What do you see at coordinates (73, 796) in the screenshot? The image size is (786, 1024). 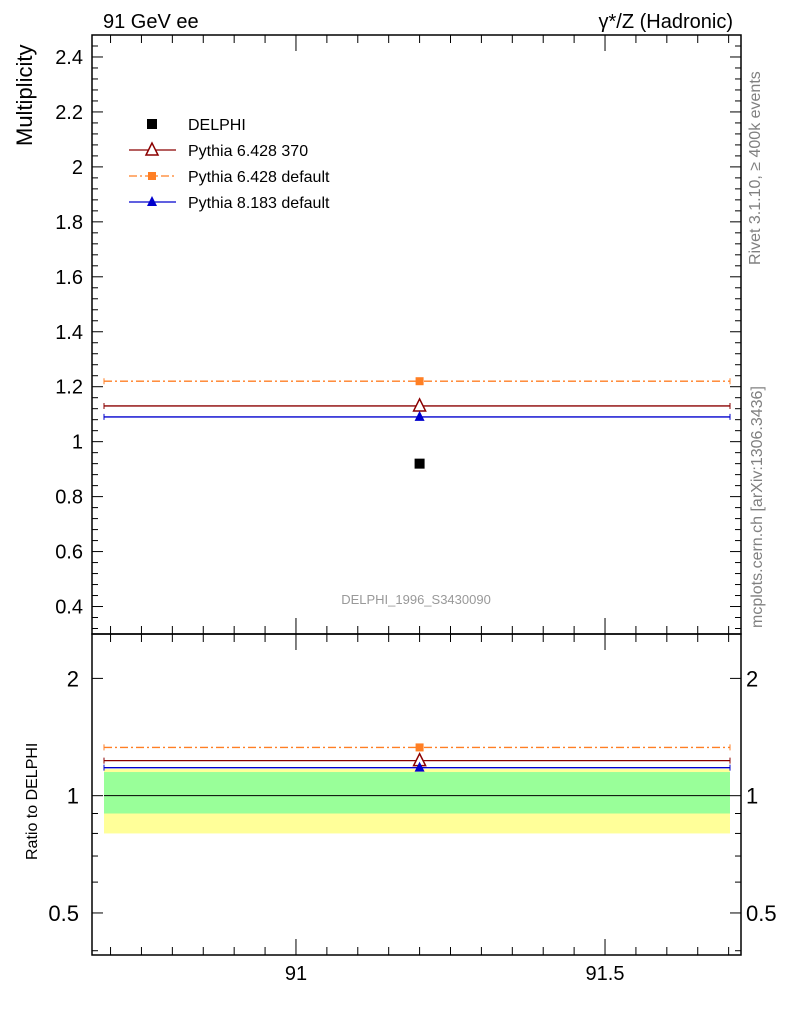 I see `ratio-y-tick-label: 1` at bounding box center [73, 796].